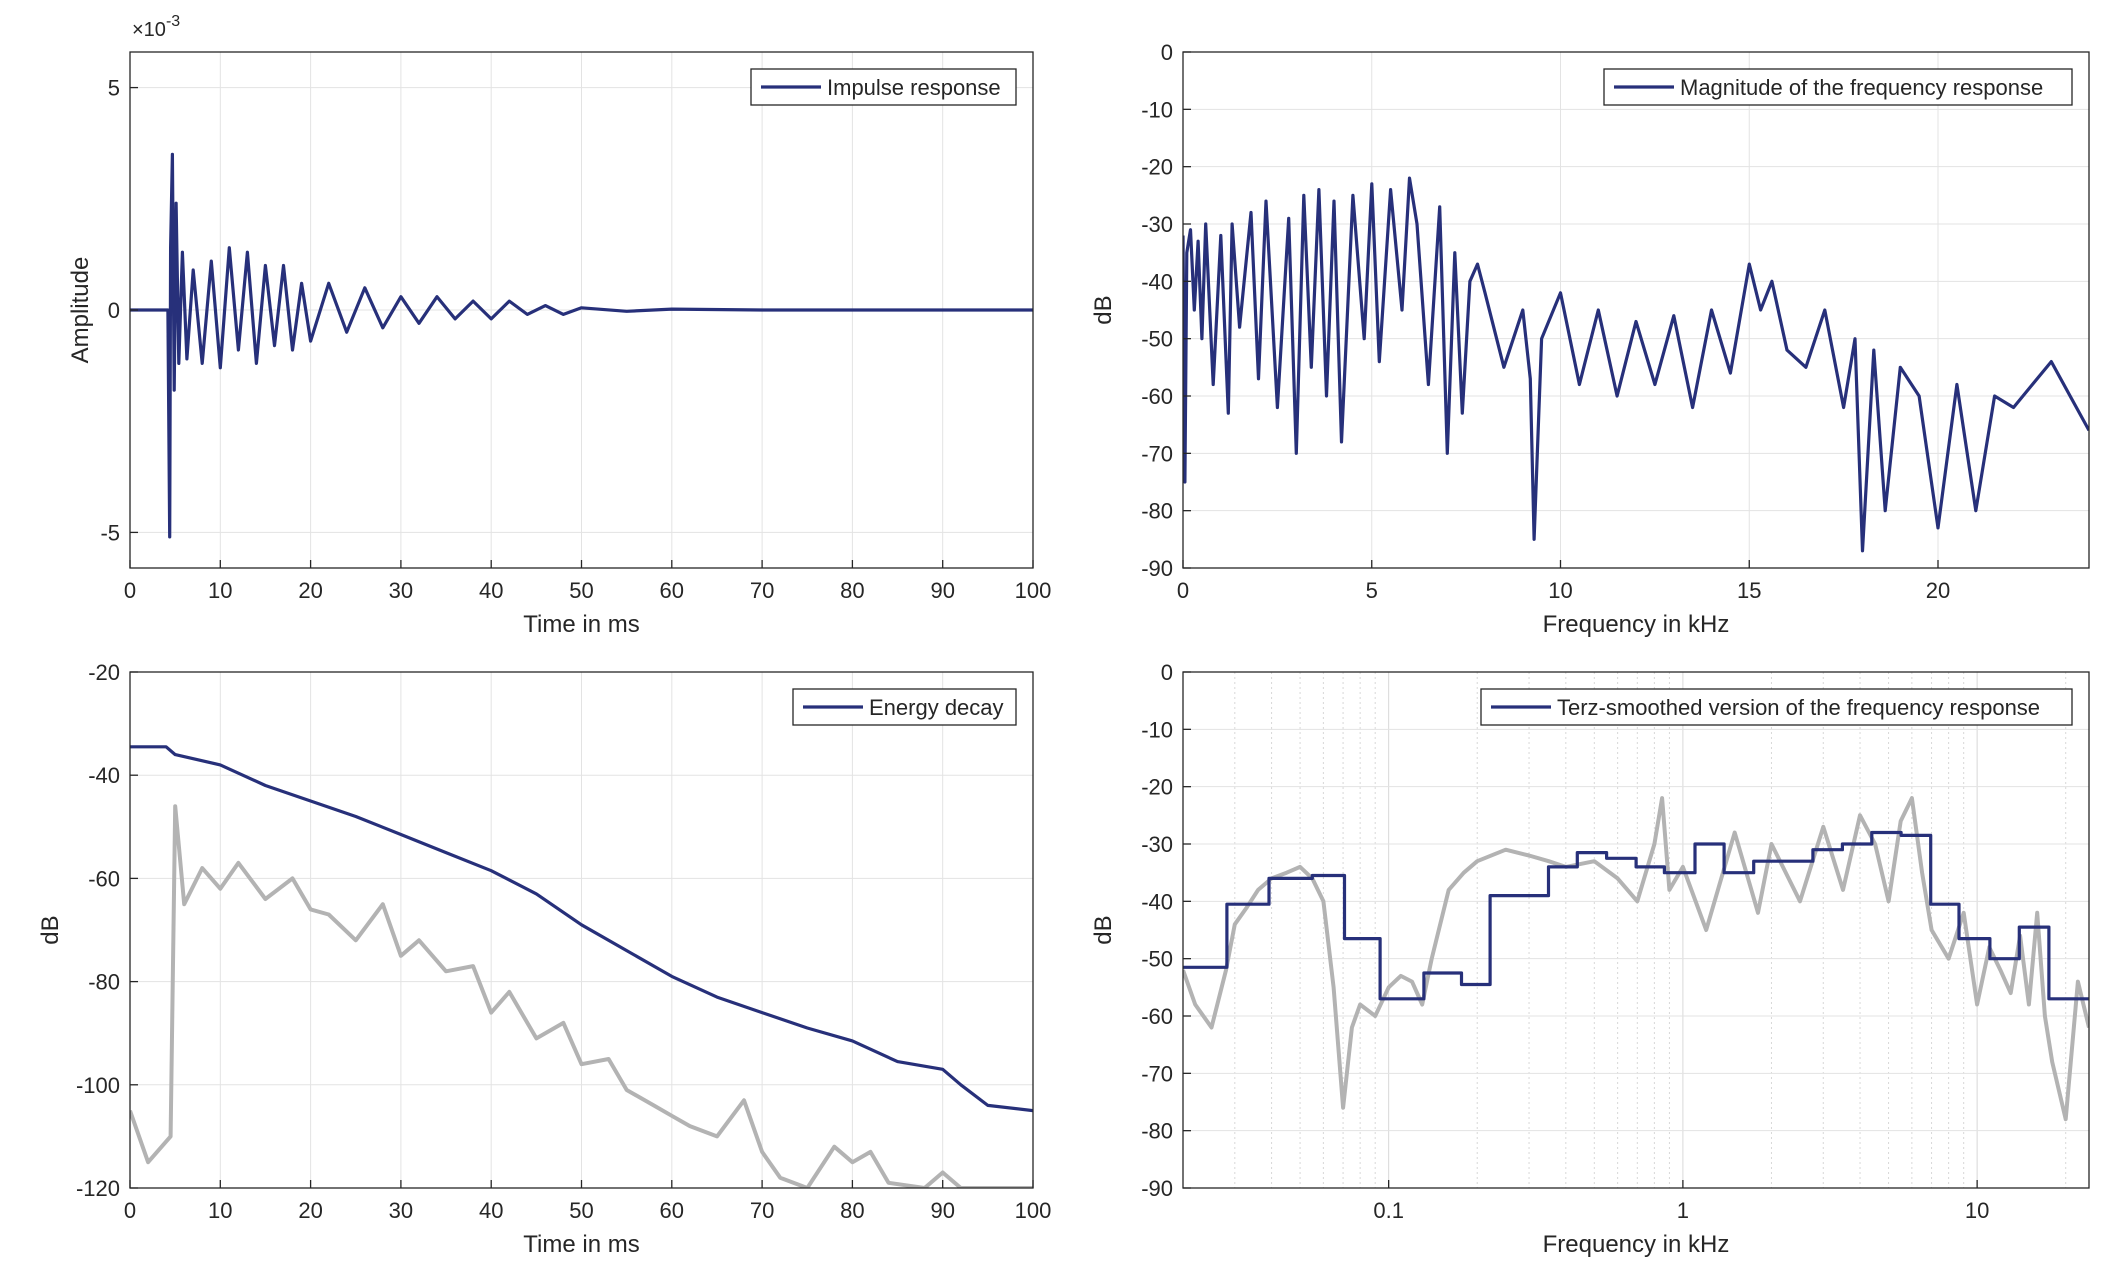 The width and height of the screenshot is (2126, 1276). I want to click on y-exponent-label: ×10⁻³, so click(156, 27).